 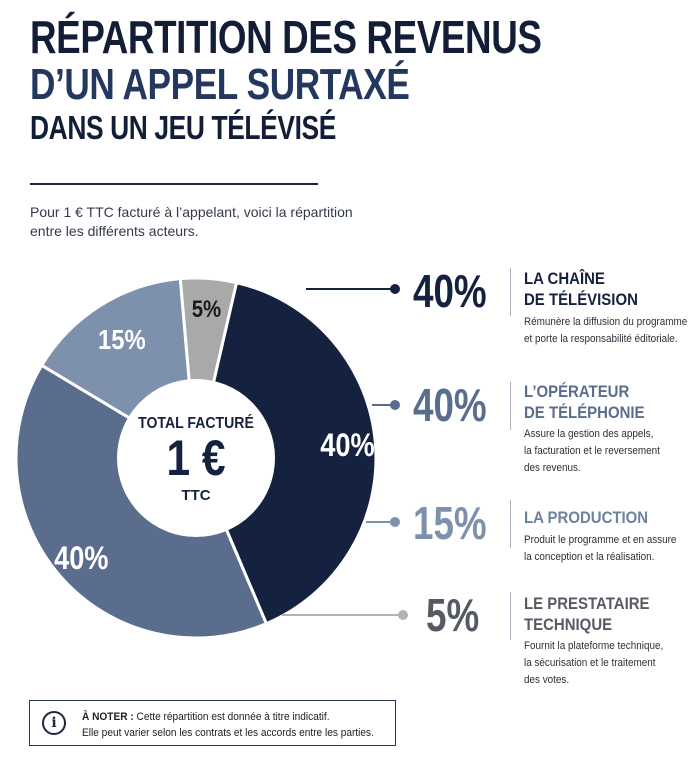 What do you see at coordinates (81, 559) in the screenshot?
I see `slice-label-operator: 40%` at bounding box center [81, 559].